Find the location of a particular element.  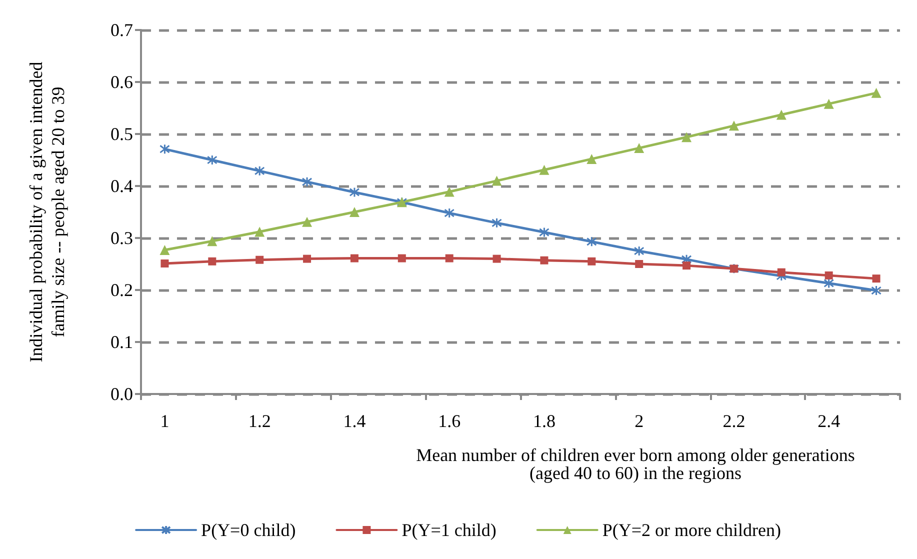

legend-label: P(Y=0 child) is located at coordinates (248, 530).